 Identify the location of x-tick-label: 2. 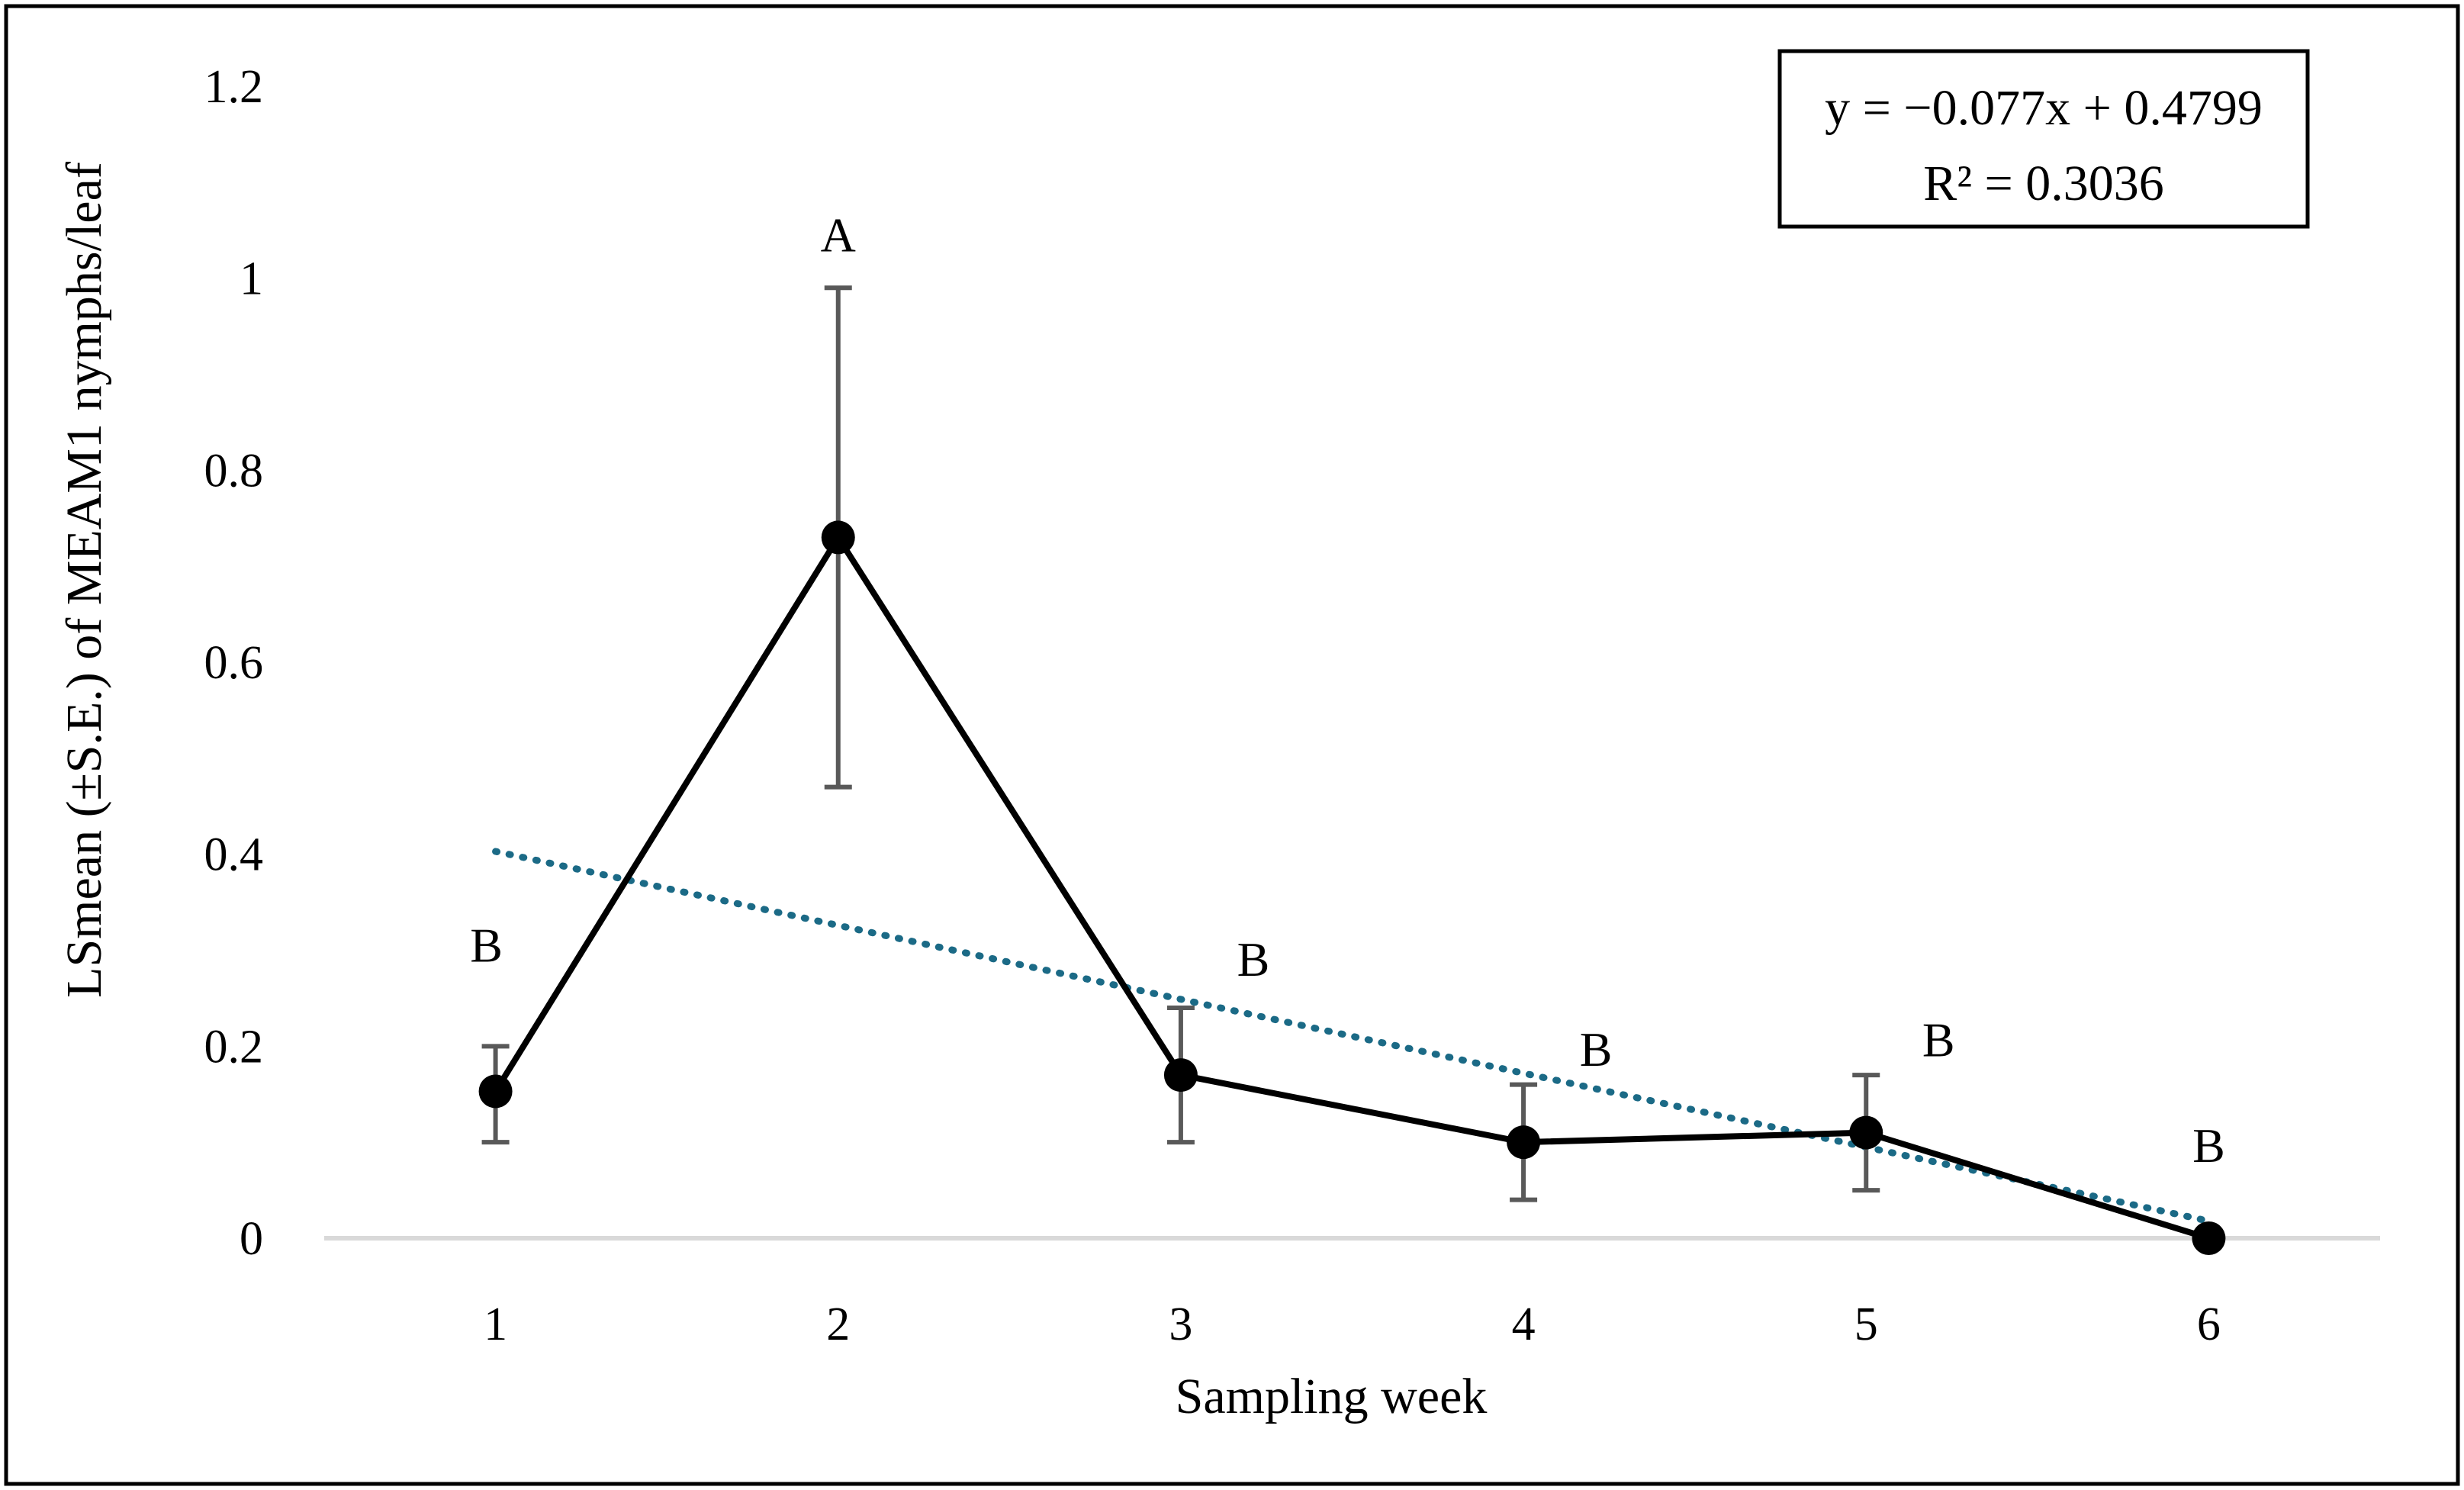
(838, 1325).